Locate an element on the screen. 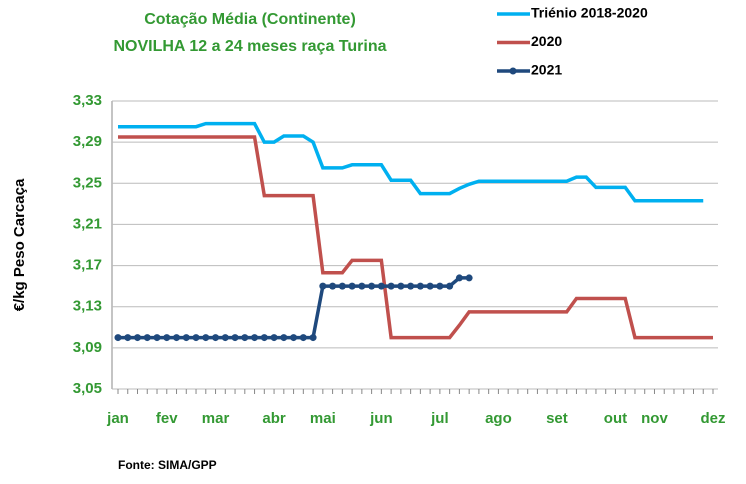 This screenshot has width=746, height=484. x-tick-label: set is located at coordinates (557, 418).